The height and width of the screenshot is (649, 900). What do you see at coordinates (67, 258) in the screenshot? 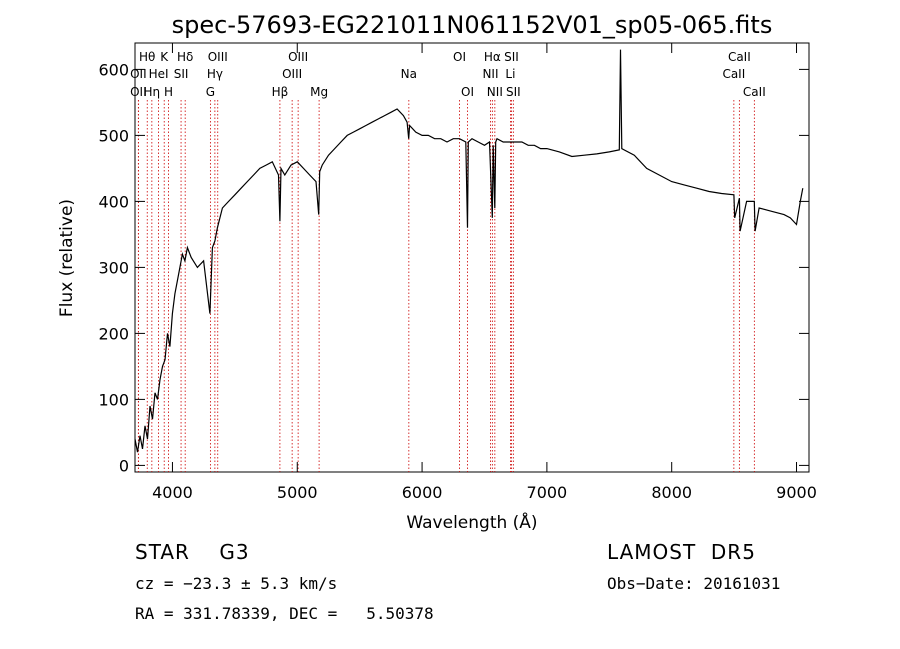
I see `y-axis-label: Flux (relative)` at bounding box center [67, 258].